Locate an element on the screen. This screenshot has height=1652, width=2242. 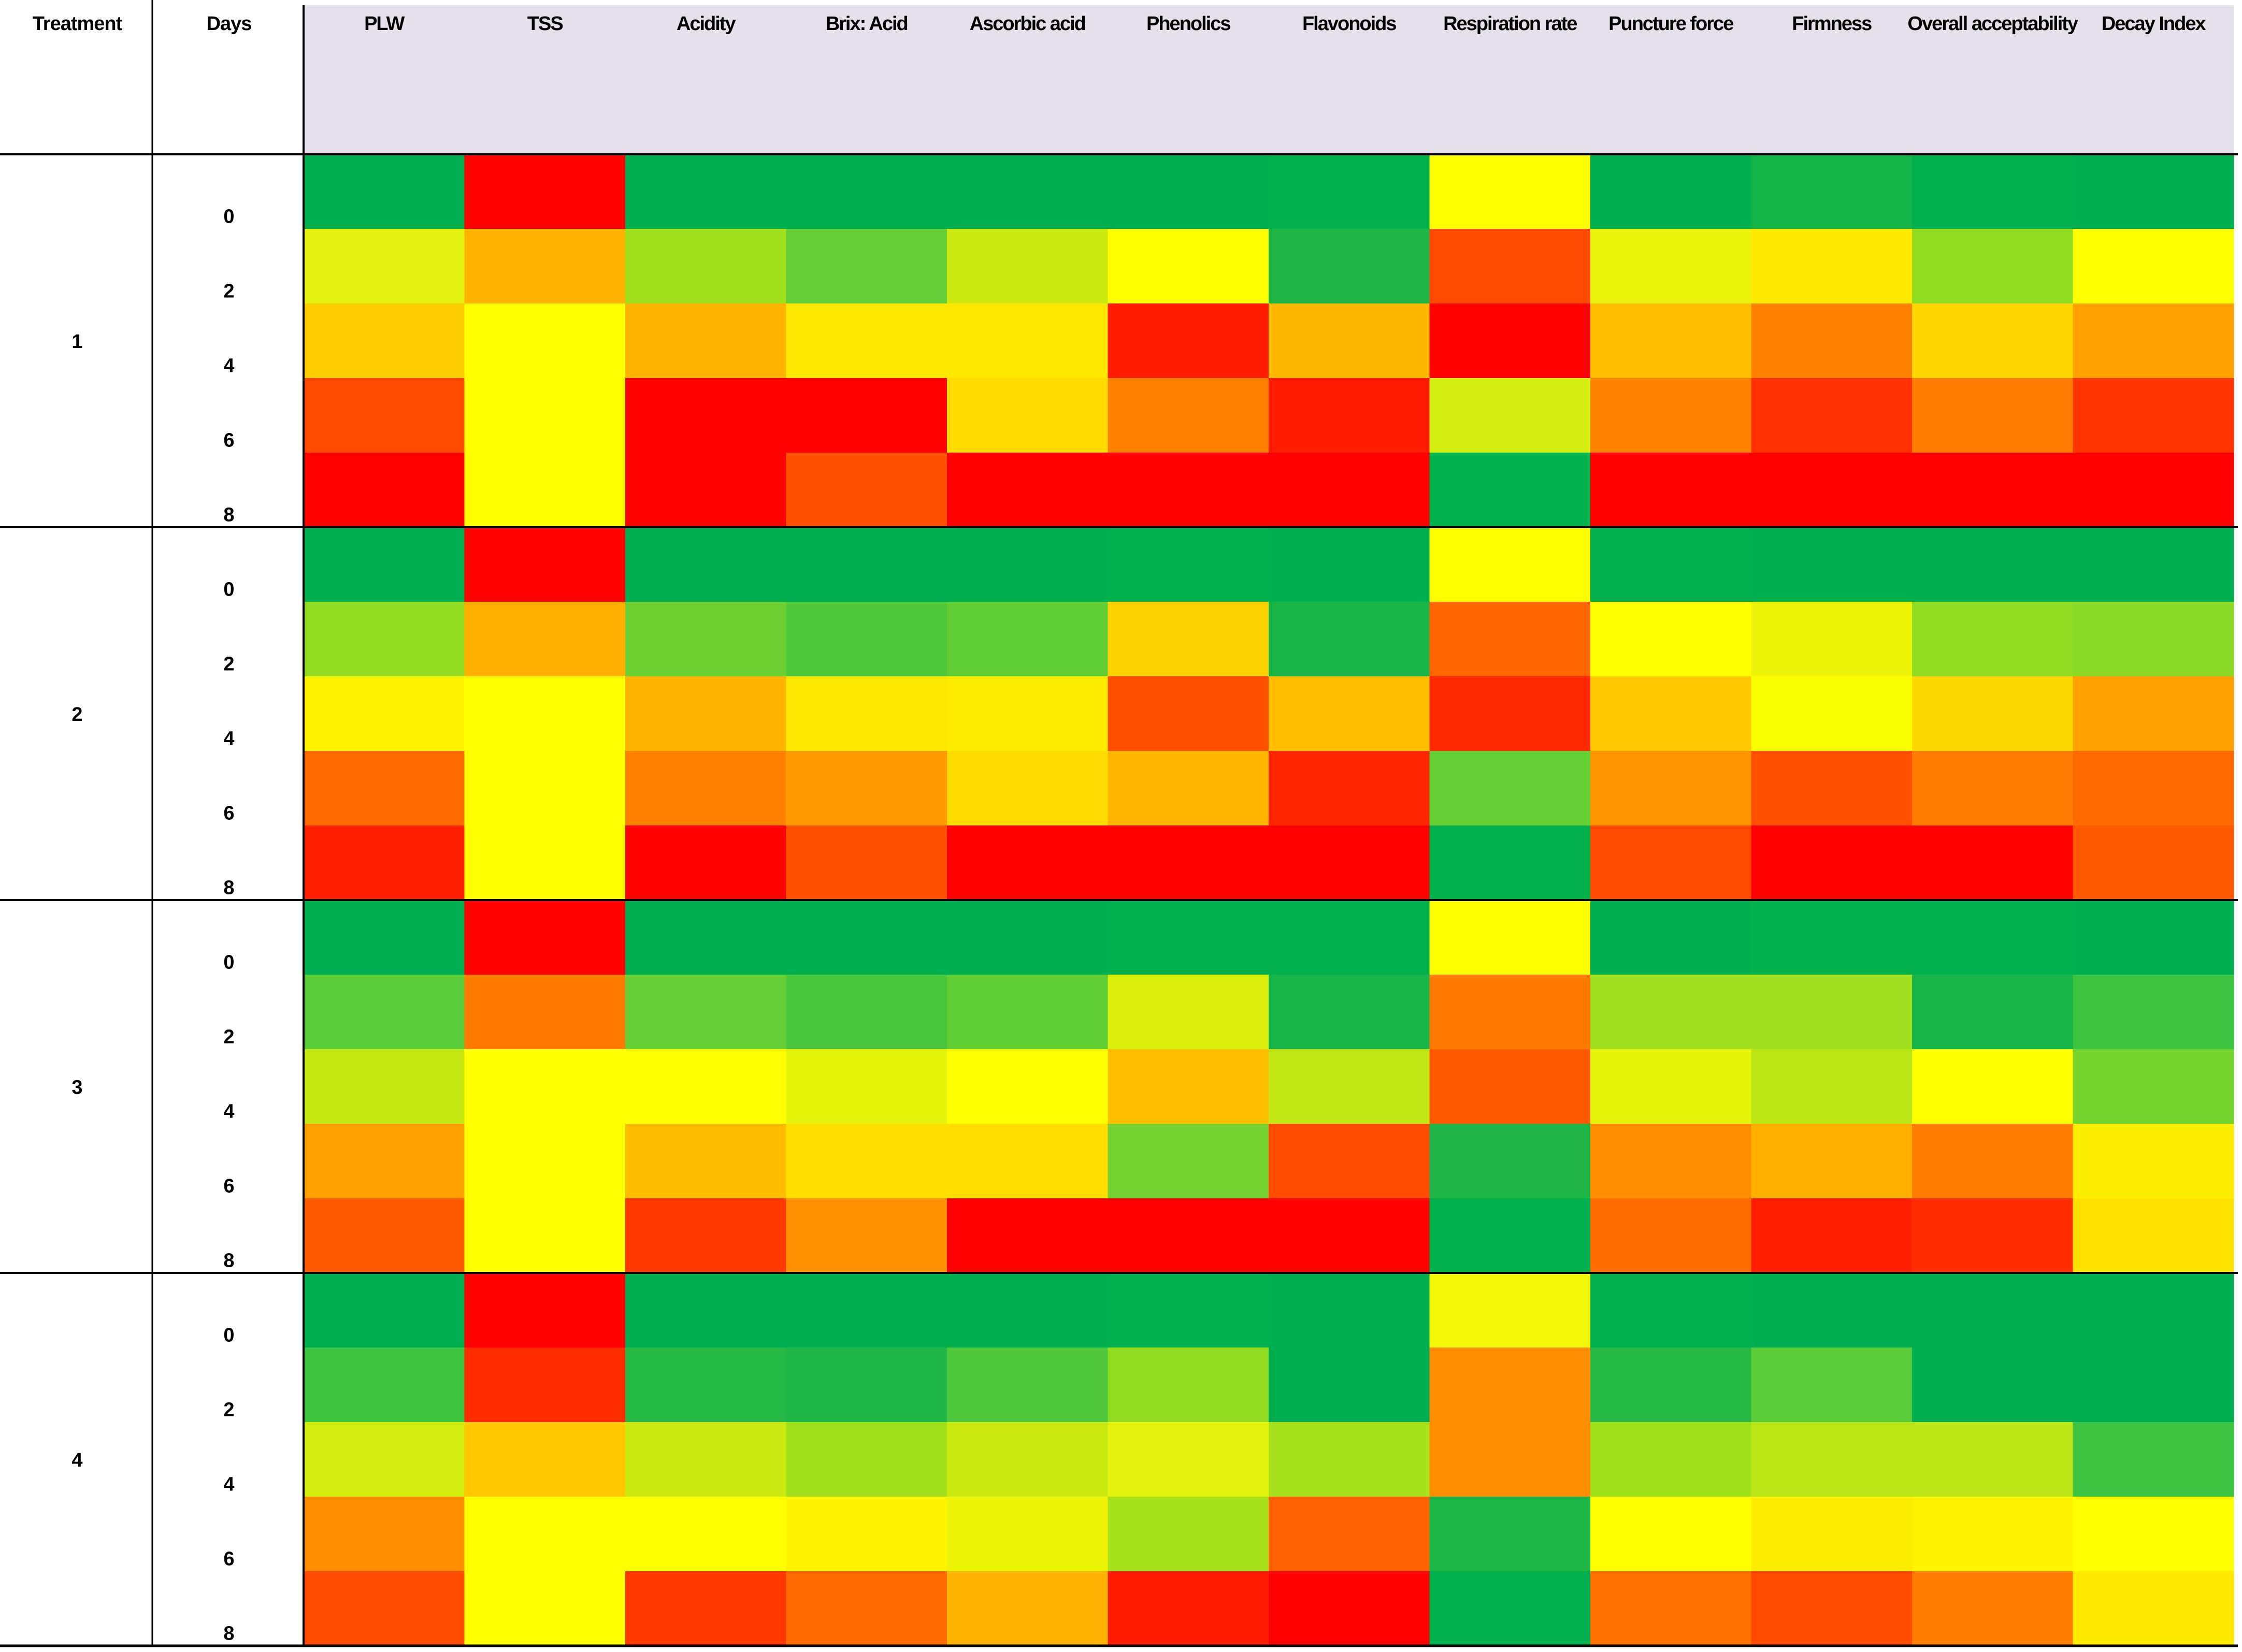
heatmap-cell-t4-d2-c5 is located at coordinates (1028, 1385).